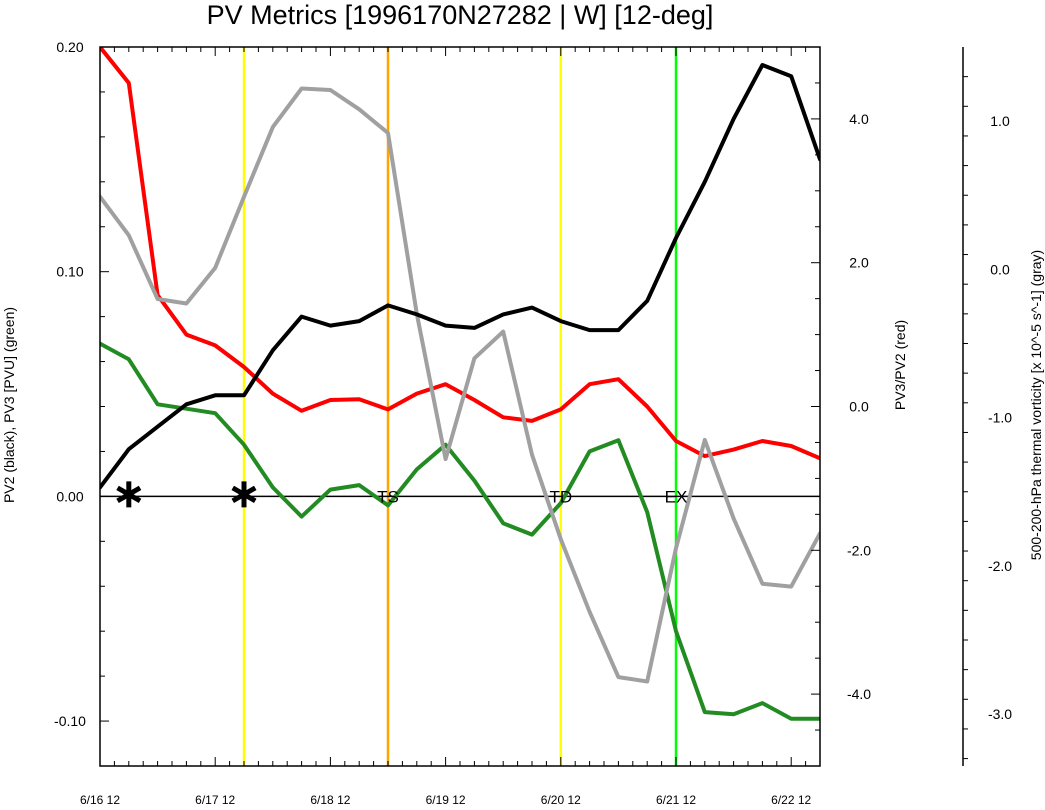 This screenshot has height=810, width=1045. What do you see at coordinates (859, 407) in the screenshot?
I see `y-right-tick-label: 0.0` at bounding box center [859, 407].